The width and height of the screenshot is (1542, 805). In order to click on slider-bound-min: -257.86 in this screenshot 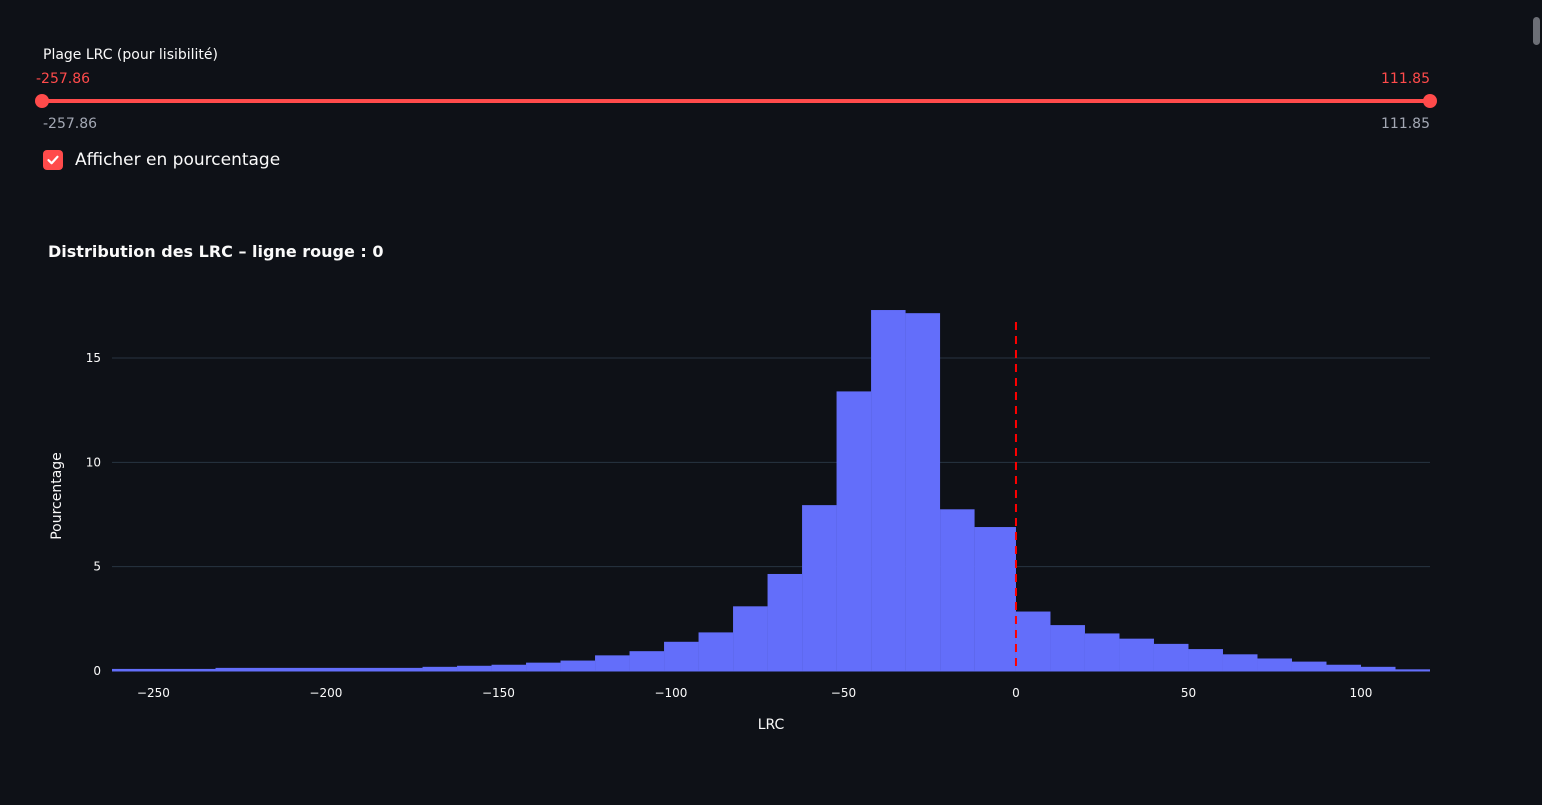, I will do `click(70, 124)`.